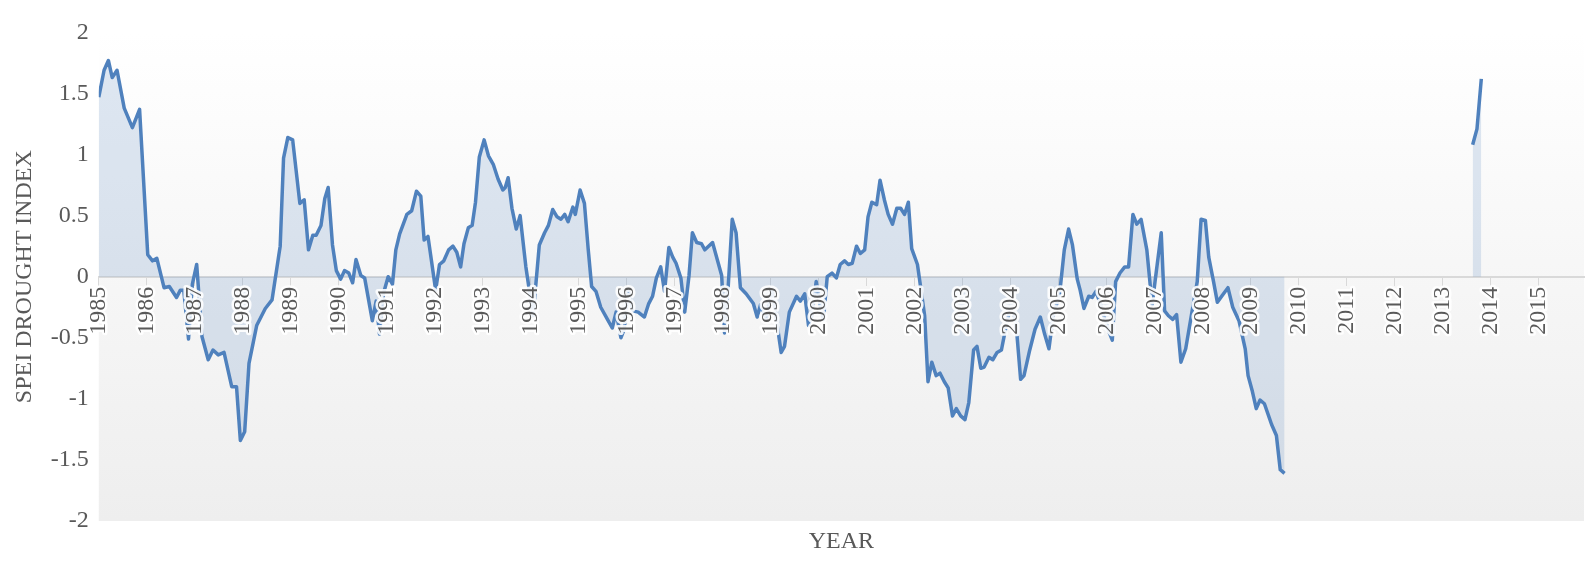 The width and height of the screenshot is (1596, 563). What do you see at coordinates (1152, 310) in the screenshot?
I see `x-tick-label: 2007` at bounding box center [1152, 310].